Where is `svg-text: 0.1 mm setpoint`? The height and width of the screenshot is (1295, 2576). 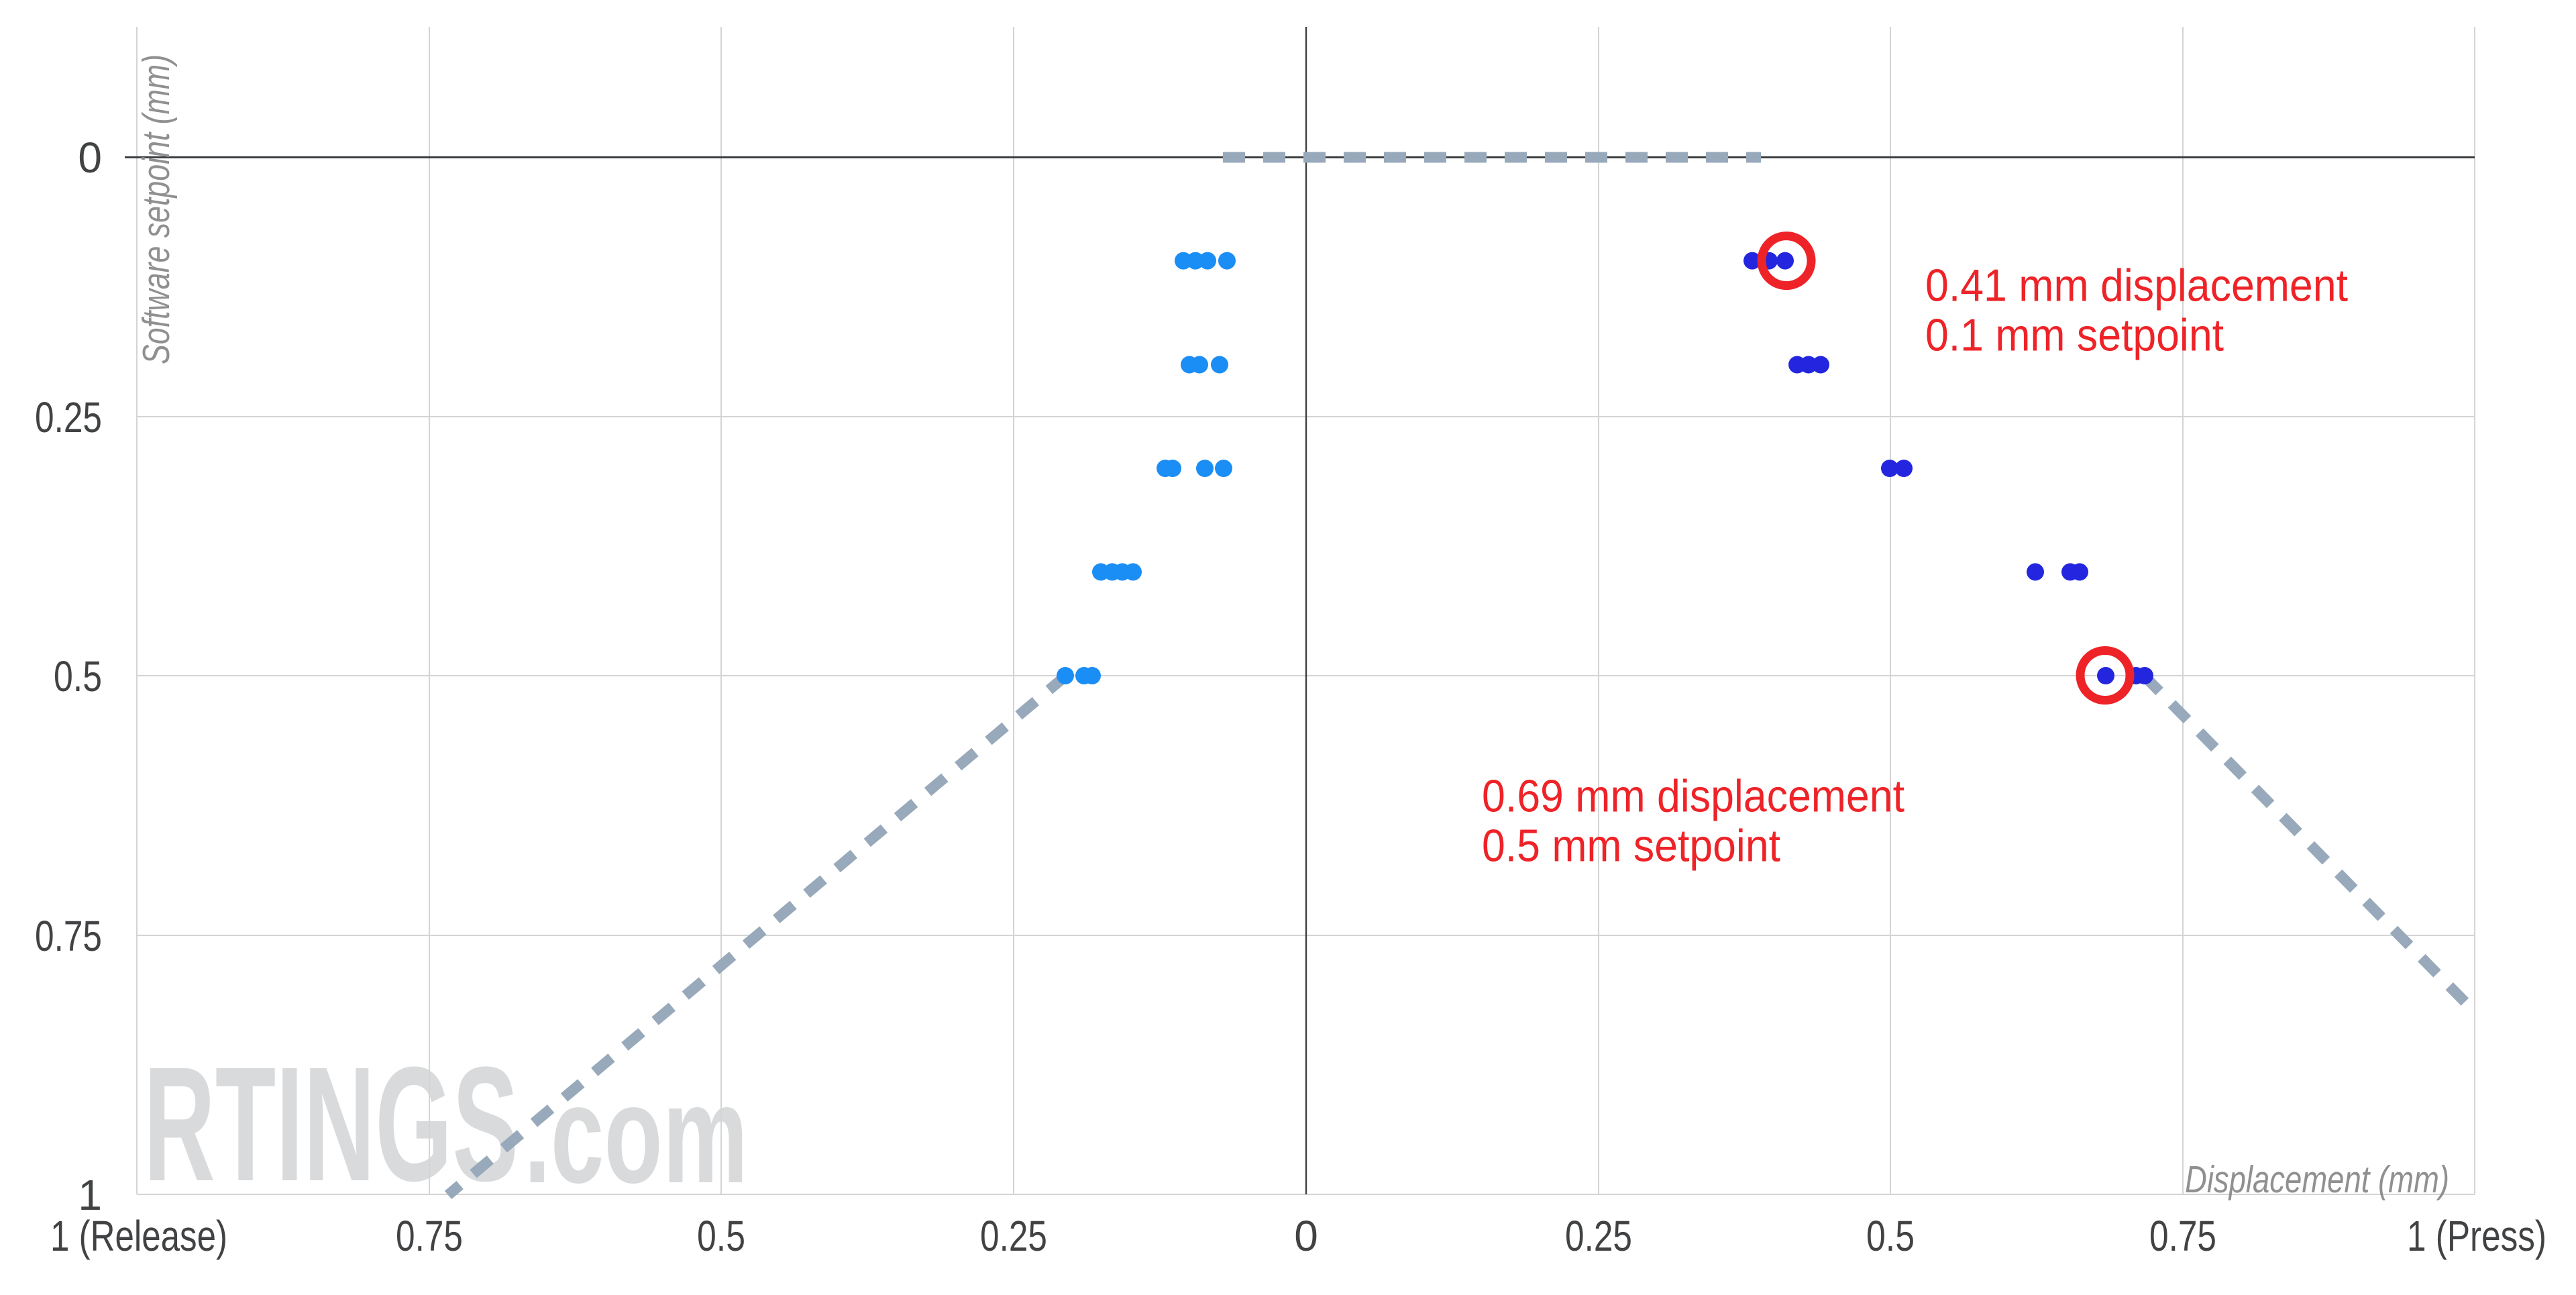 svg-text: 0.1 mm setpoint is located at coordinates (2074, 335).